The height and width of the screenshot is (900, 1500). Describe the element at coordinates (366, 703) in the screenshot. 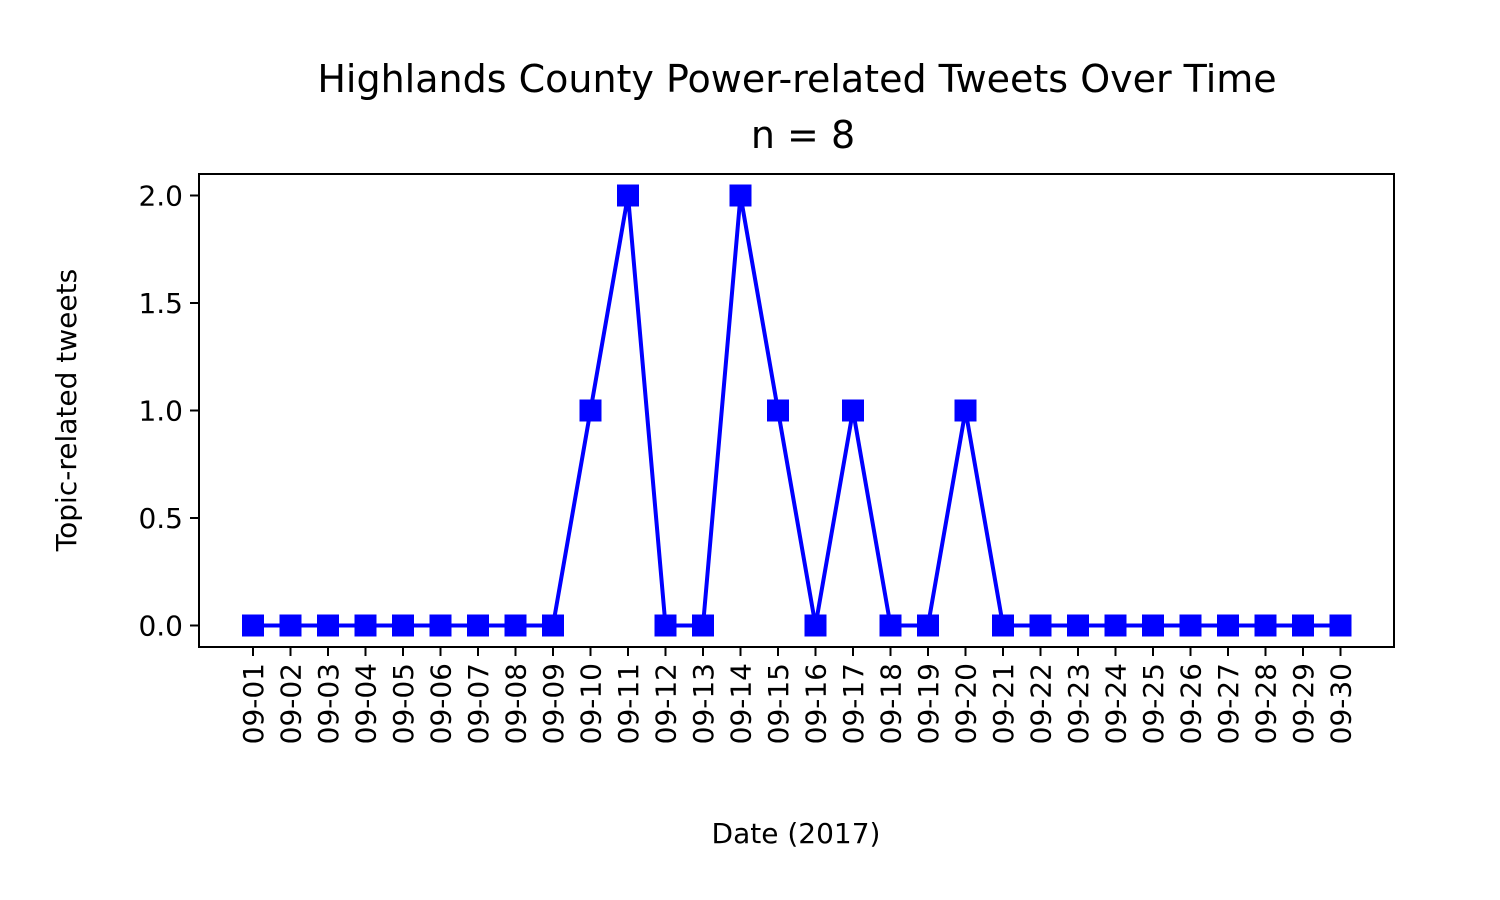

I see `x-tick-label: 09-04` at that location.